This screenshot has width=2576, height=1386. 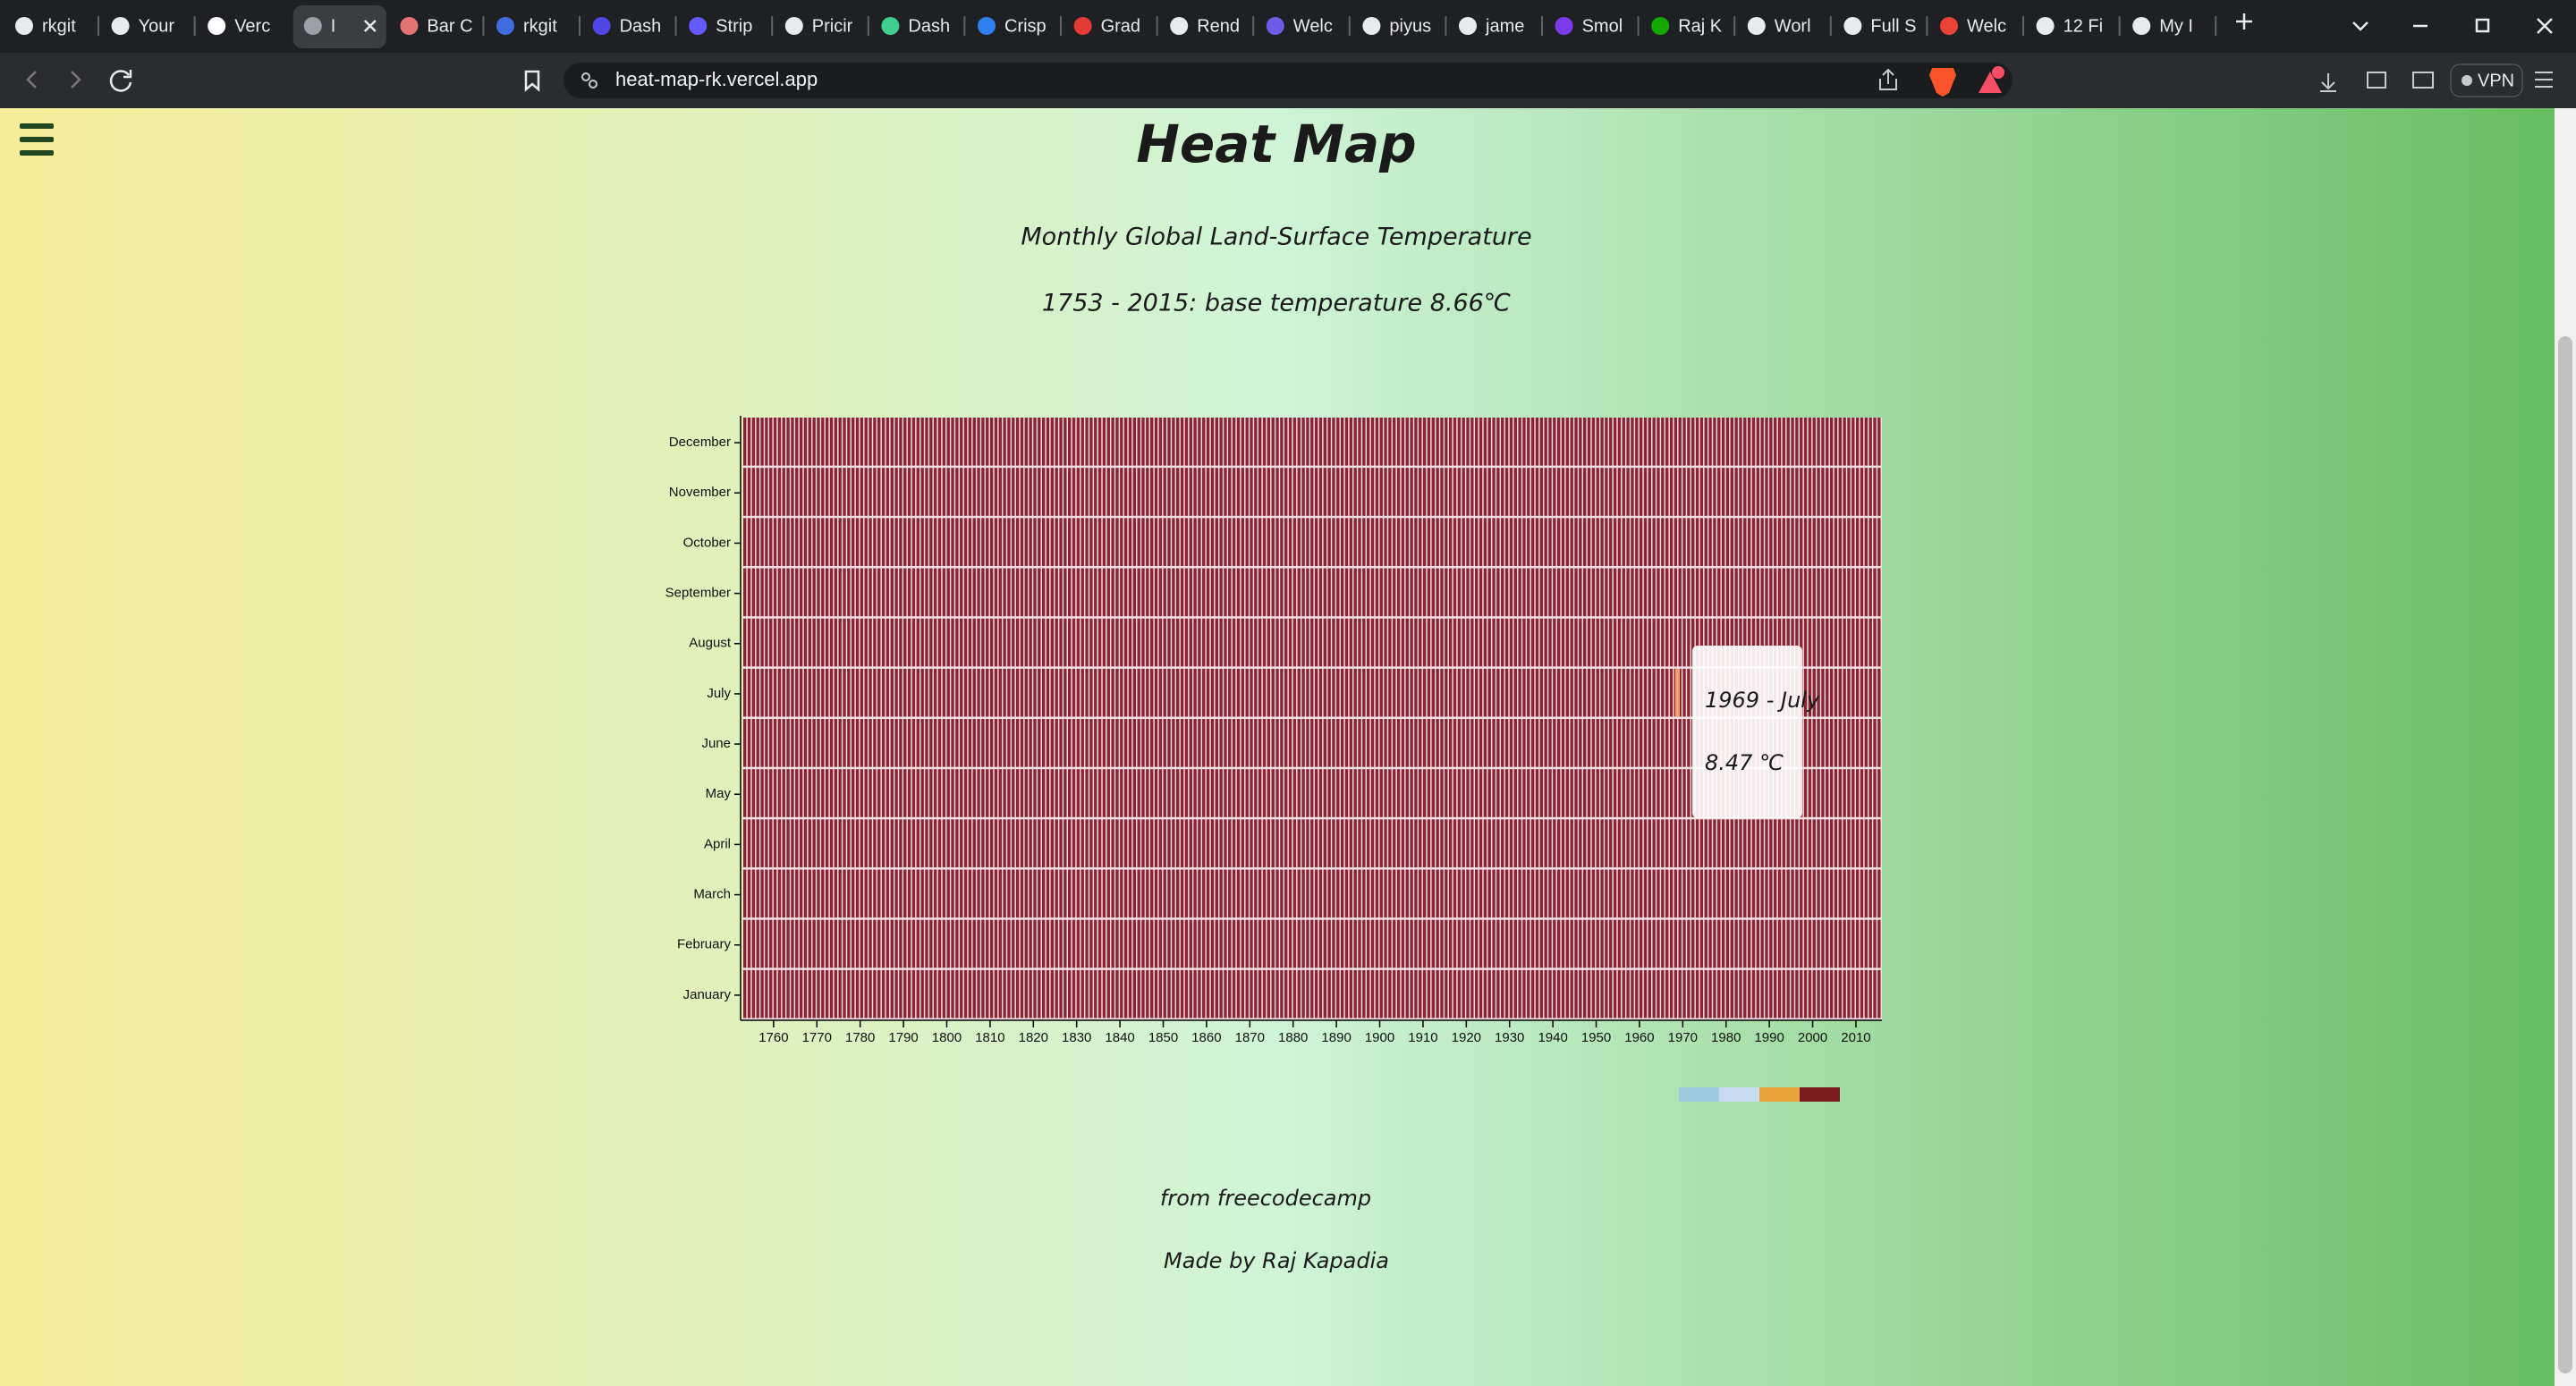 What do you see at coordinates (1596, 1037) in the screenshot?
I see `x-tick-label: 1950` at bounding box center [1596, 1037].